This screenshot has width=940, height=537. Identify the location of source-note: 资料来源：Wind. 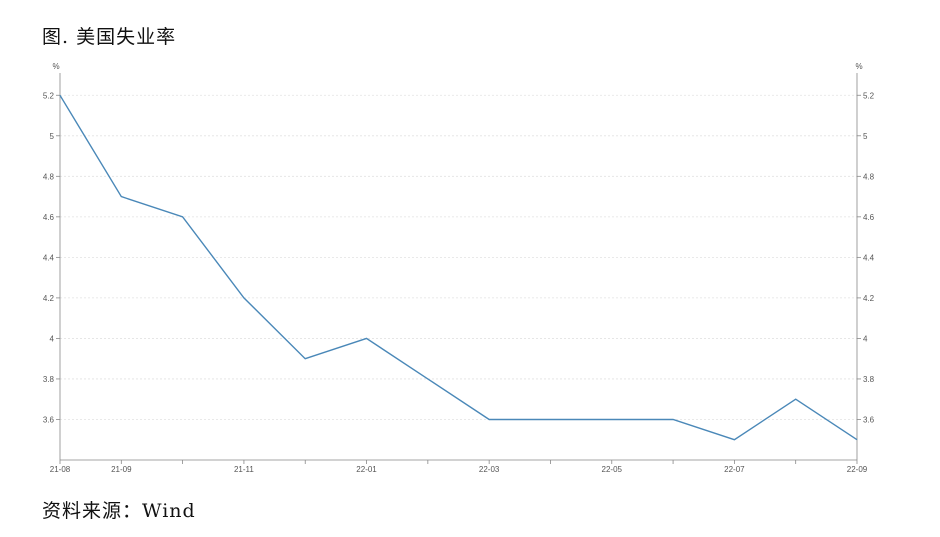
(119, 511).